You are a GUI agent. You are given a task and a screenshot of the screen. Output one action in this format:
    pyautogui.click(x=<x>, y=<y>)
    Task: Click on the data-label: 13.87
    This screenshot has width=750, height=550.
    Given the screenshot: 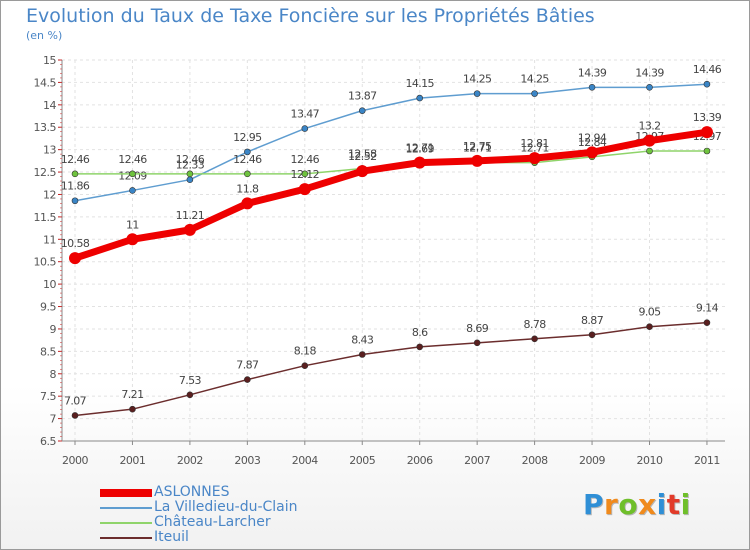 What is the action you would take?
    pyautogui.click(x=362, y=96)
    